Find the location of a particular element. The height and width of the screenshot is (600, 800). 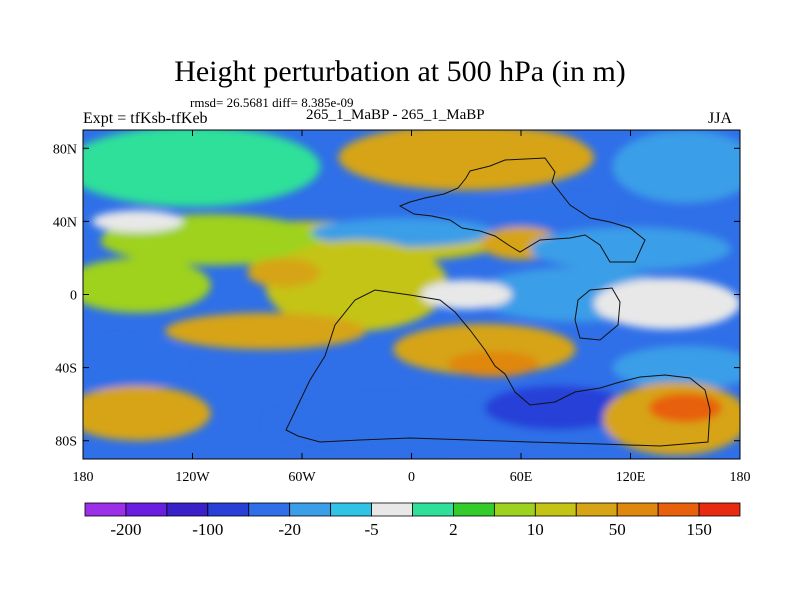

y-tick-label-3: 40S is located at coordinates (66, 369).